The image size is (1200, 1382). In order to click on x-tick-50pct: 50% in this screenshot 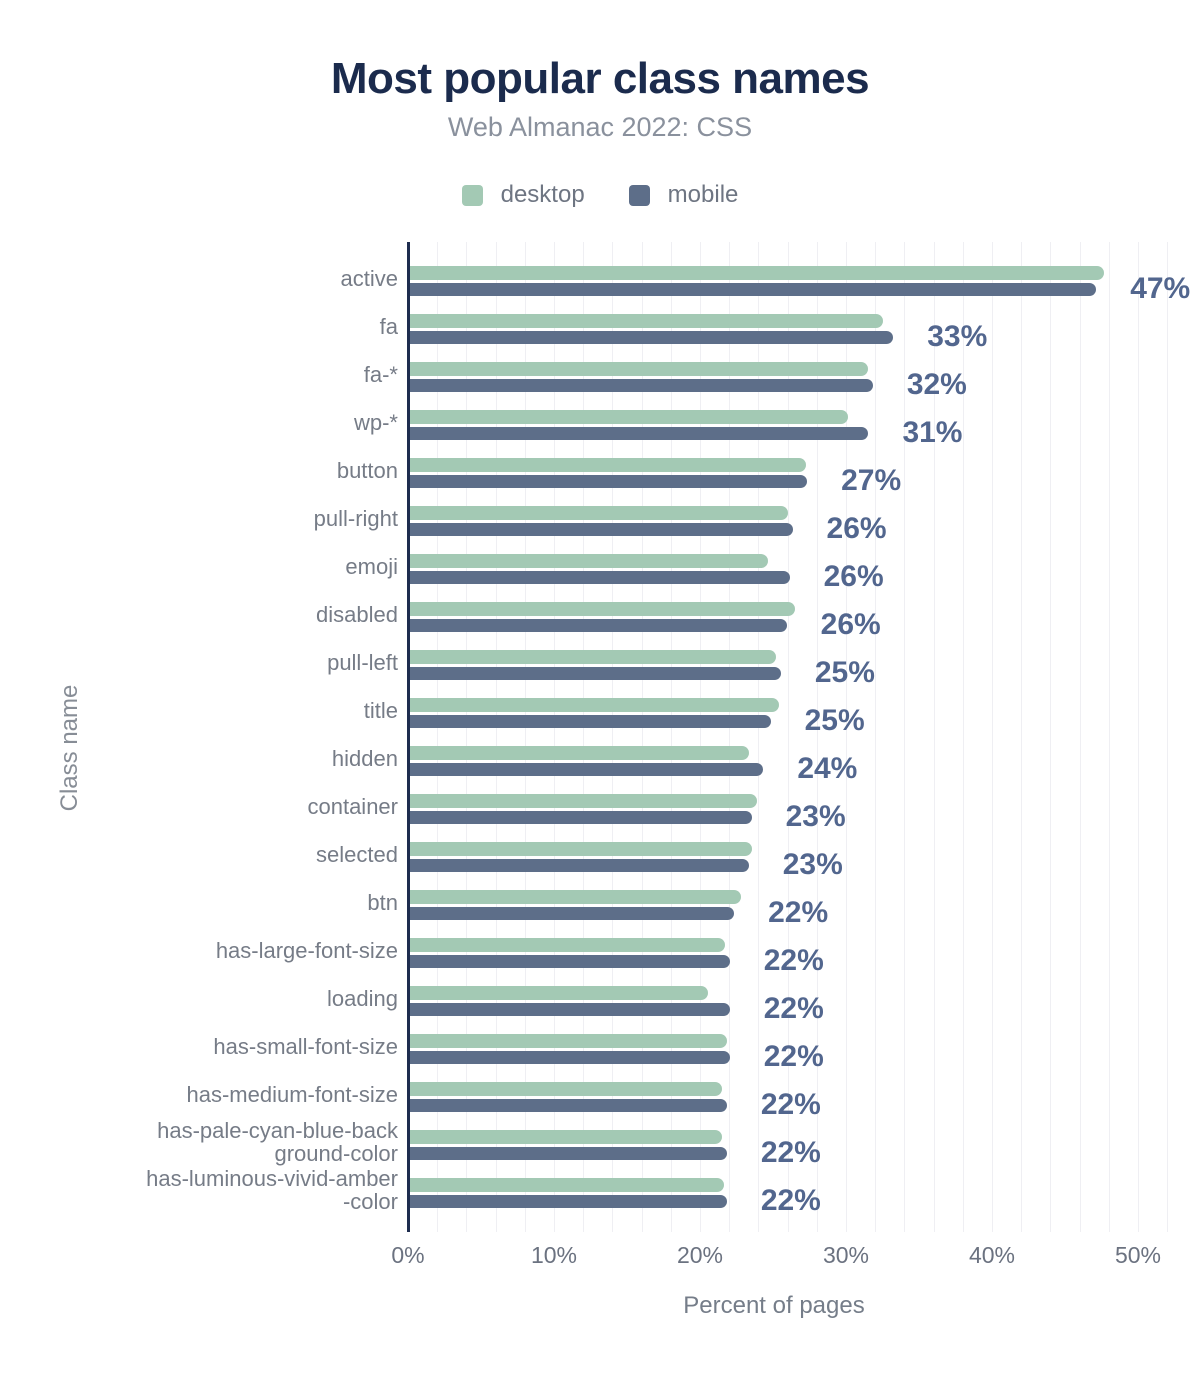, I will do `click(1138, 1255)`.